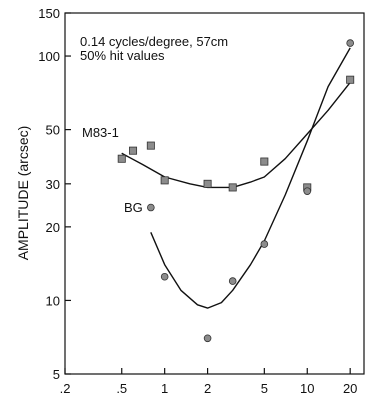 The width and height of the screenshot is (371, 402). Describe the element at coordinates (53, 184) in the screenshot. I see `y-tick-label: 30` at that location.